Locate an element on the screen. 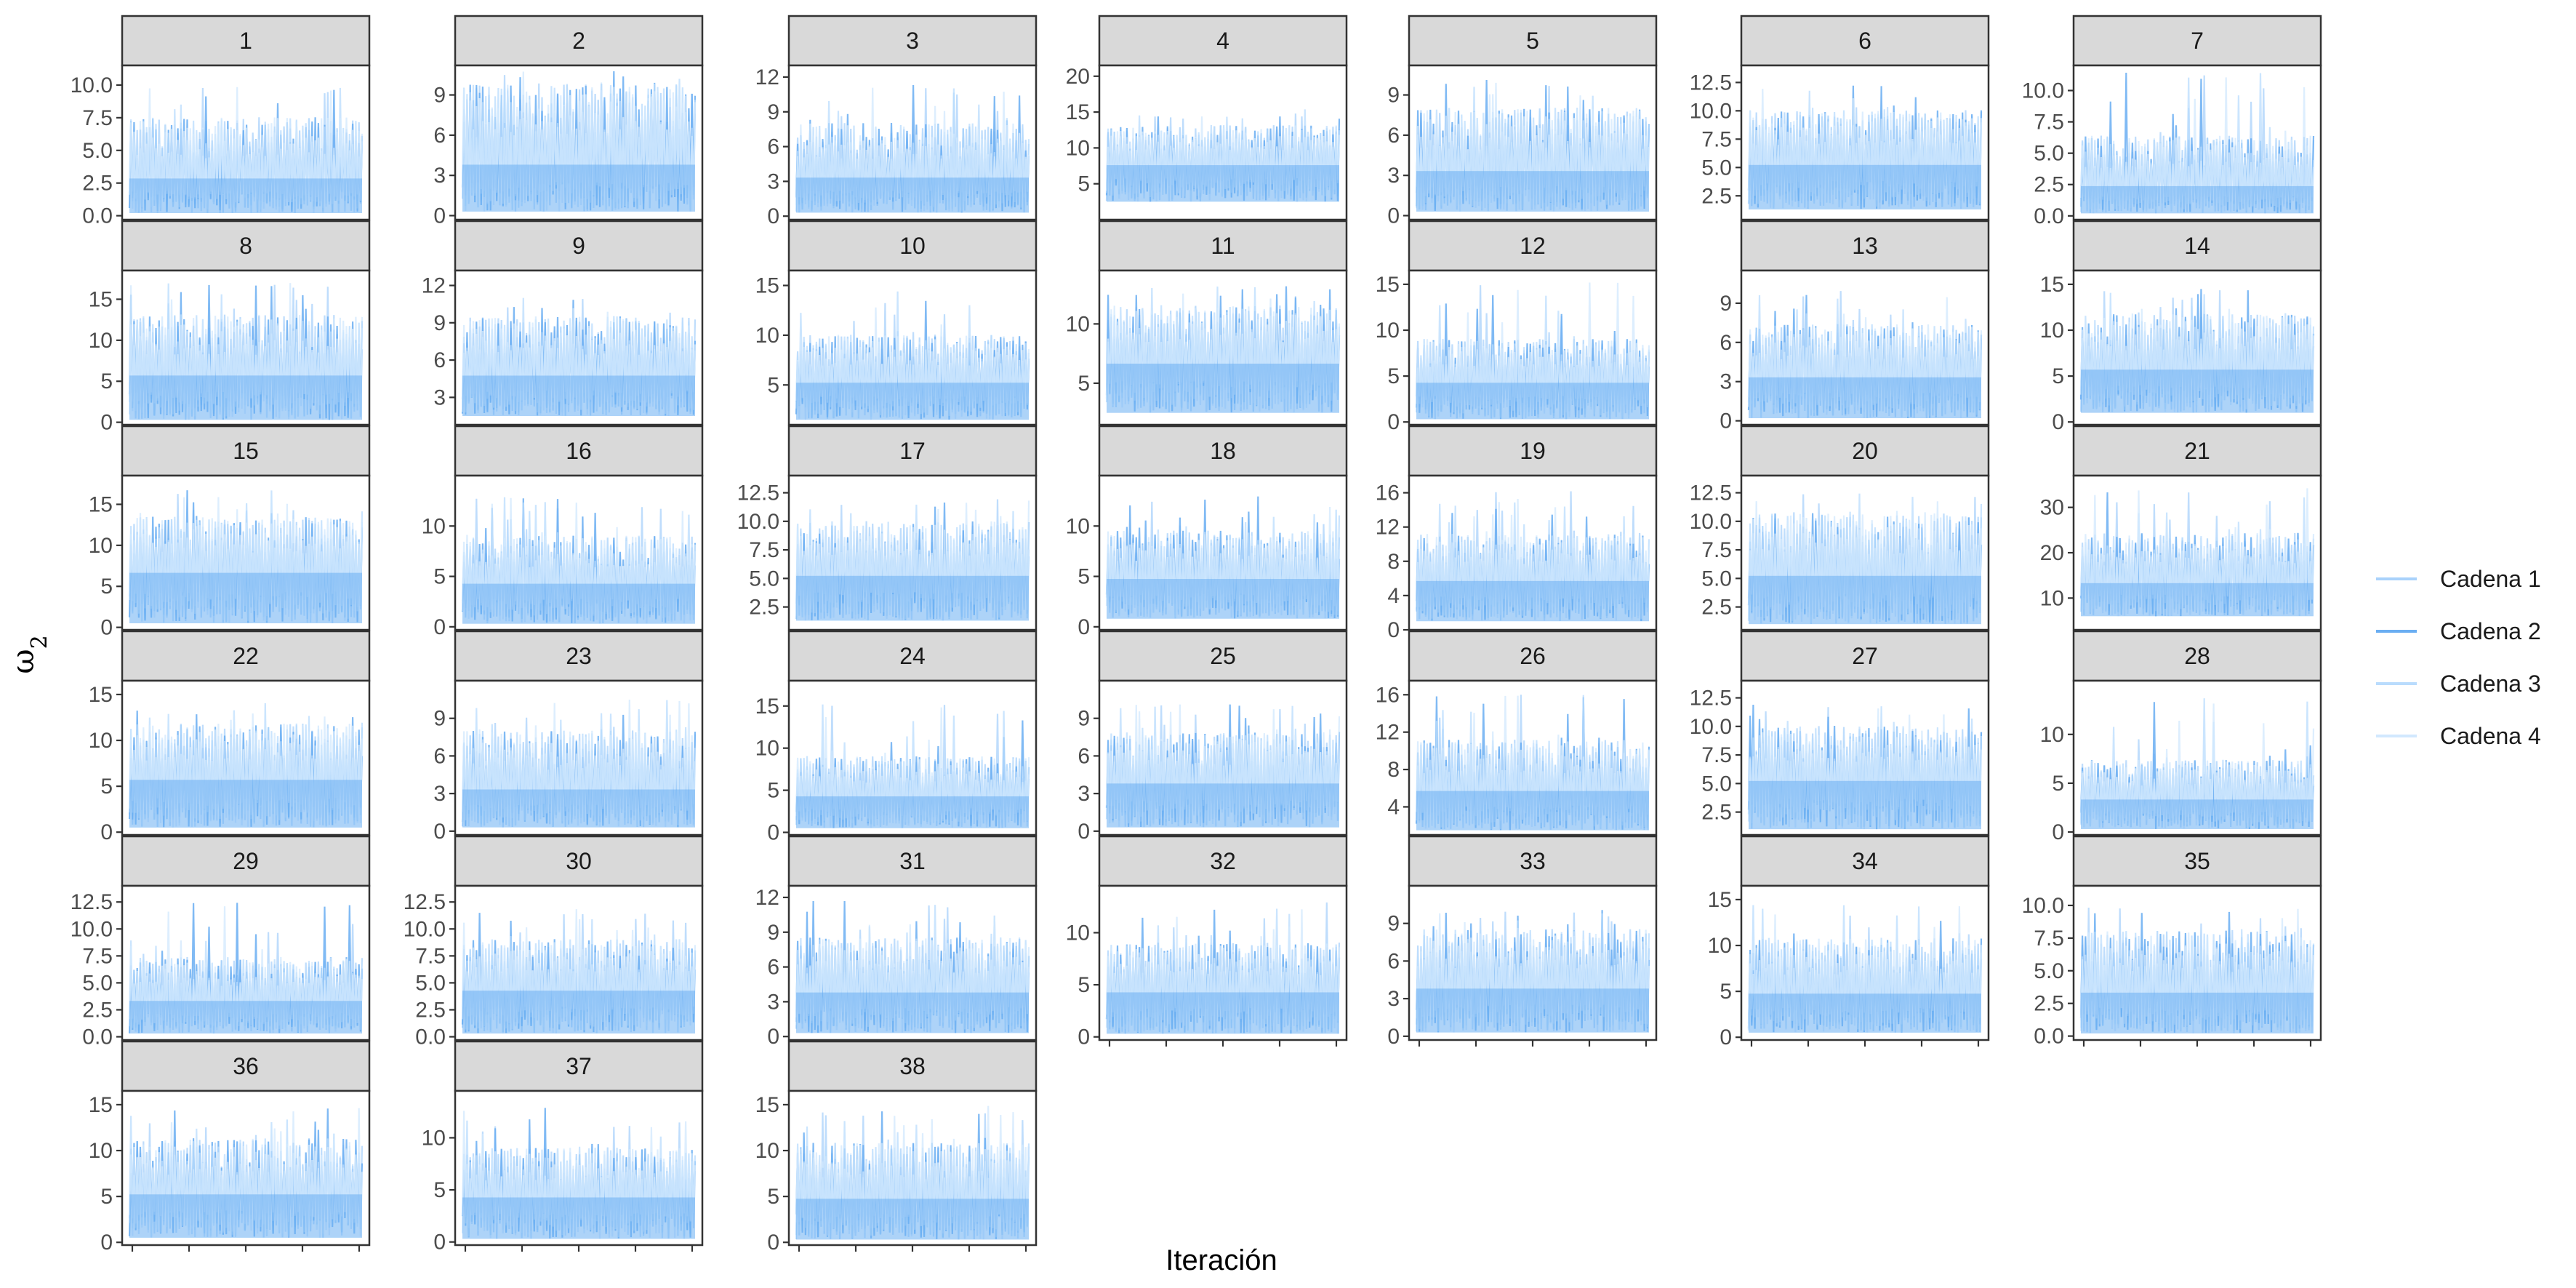 Image resolution: width=2576 pixels, height=1288 pixels. legend: Cadena 1 Cadena 2 Cadena 3 Cadena 4 is located at coordinates (2458, 657).